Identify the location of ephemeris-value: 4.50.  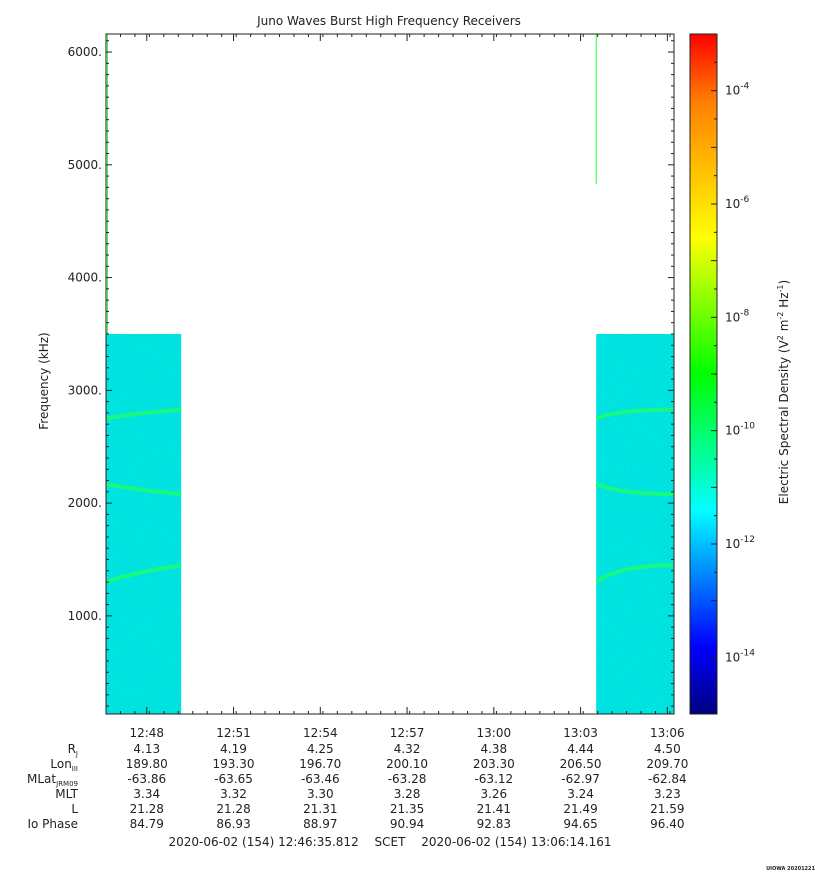
(667, 749).